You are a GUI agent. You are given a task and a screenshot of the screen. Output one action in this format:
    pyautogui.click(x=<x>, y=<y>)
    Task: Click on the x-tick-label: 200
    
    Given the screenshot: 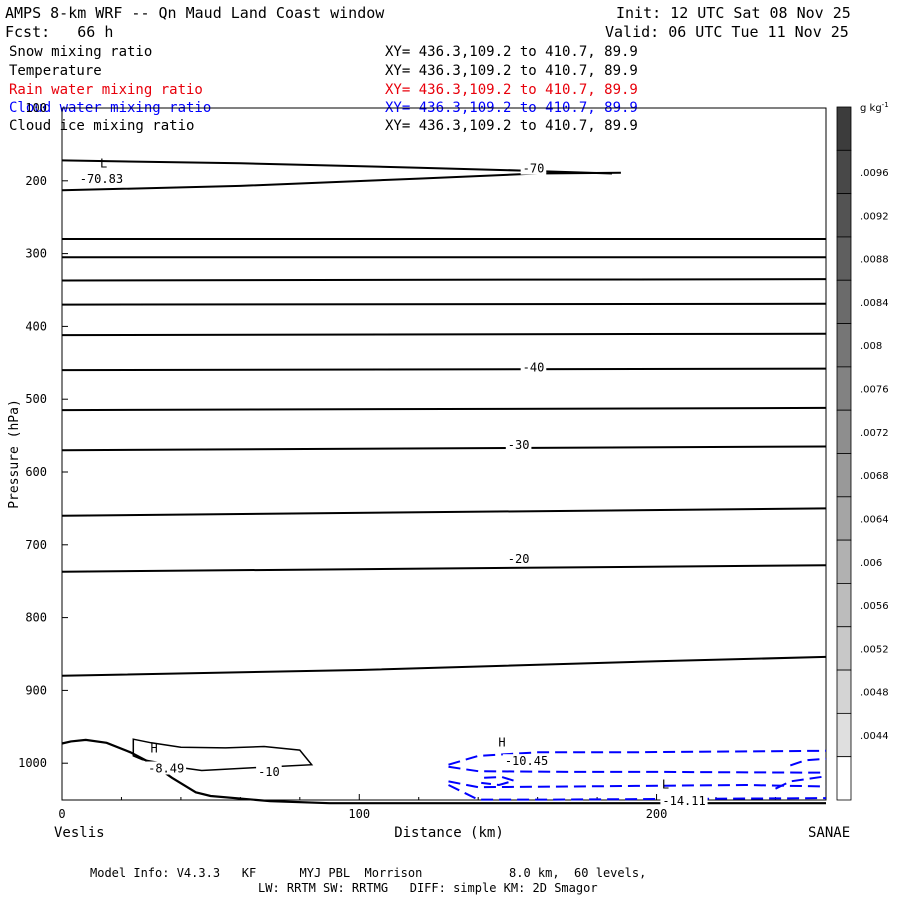 What is the action you would take?
    pyautogui.click(x=657, y=814)
    